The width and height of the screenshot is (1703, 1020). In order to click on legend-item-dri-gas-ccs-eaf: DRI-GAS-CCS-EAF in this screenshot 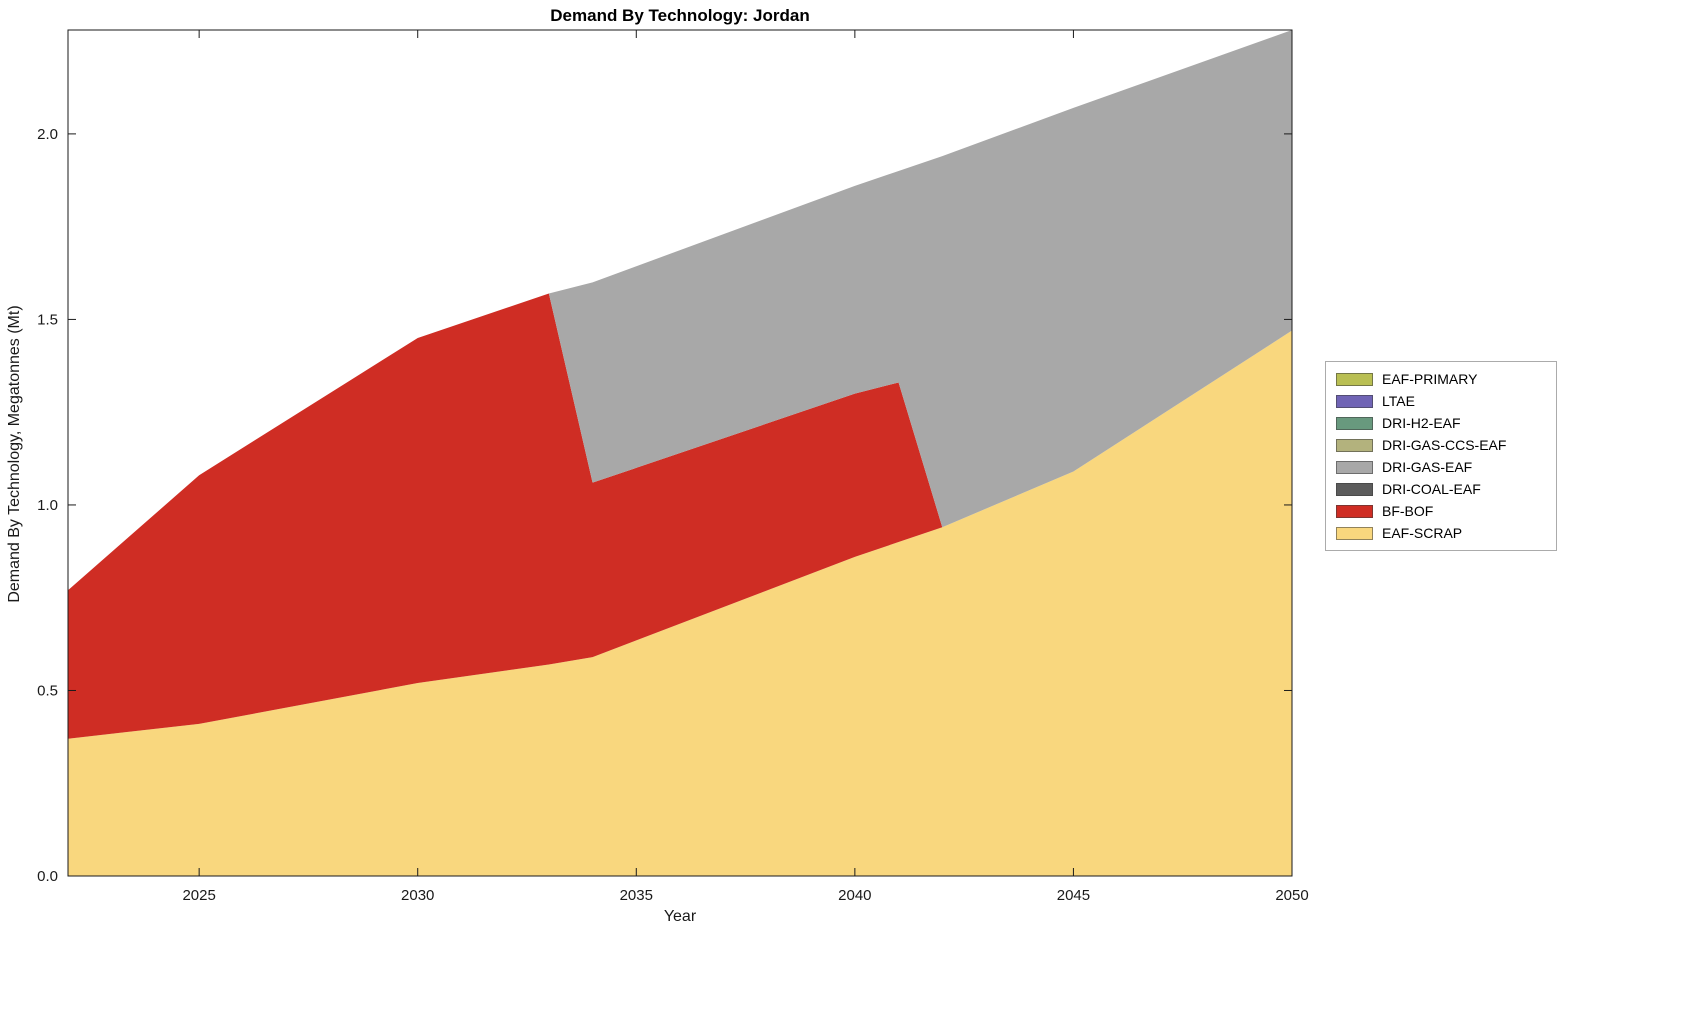, I will do `click(1441, 445)`.